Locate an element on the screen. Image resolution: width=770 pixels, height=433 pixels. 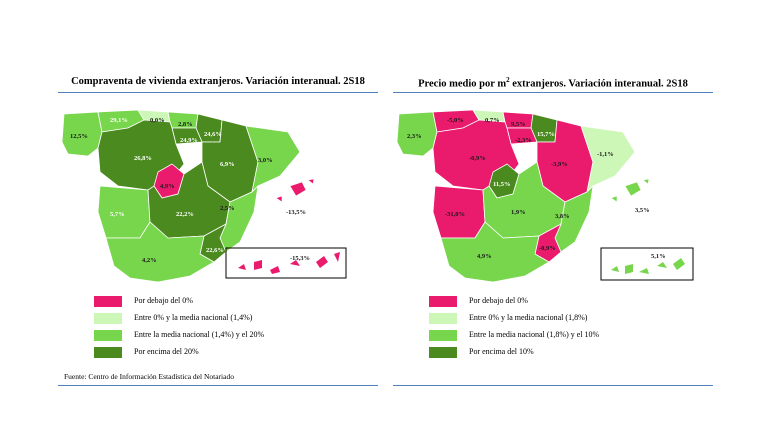
label-pais-vasco: 9,5% is located at coordinates (518, 124).